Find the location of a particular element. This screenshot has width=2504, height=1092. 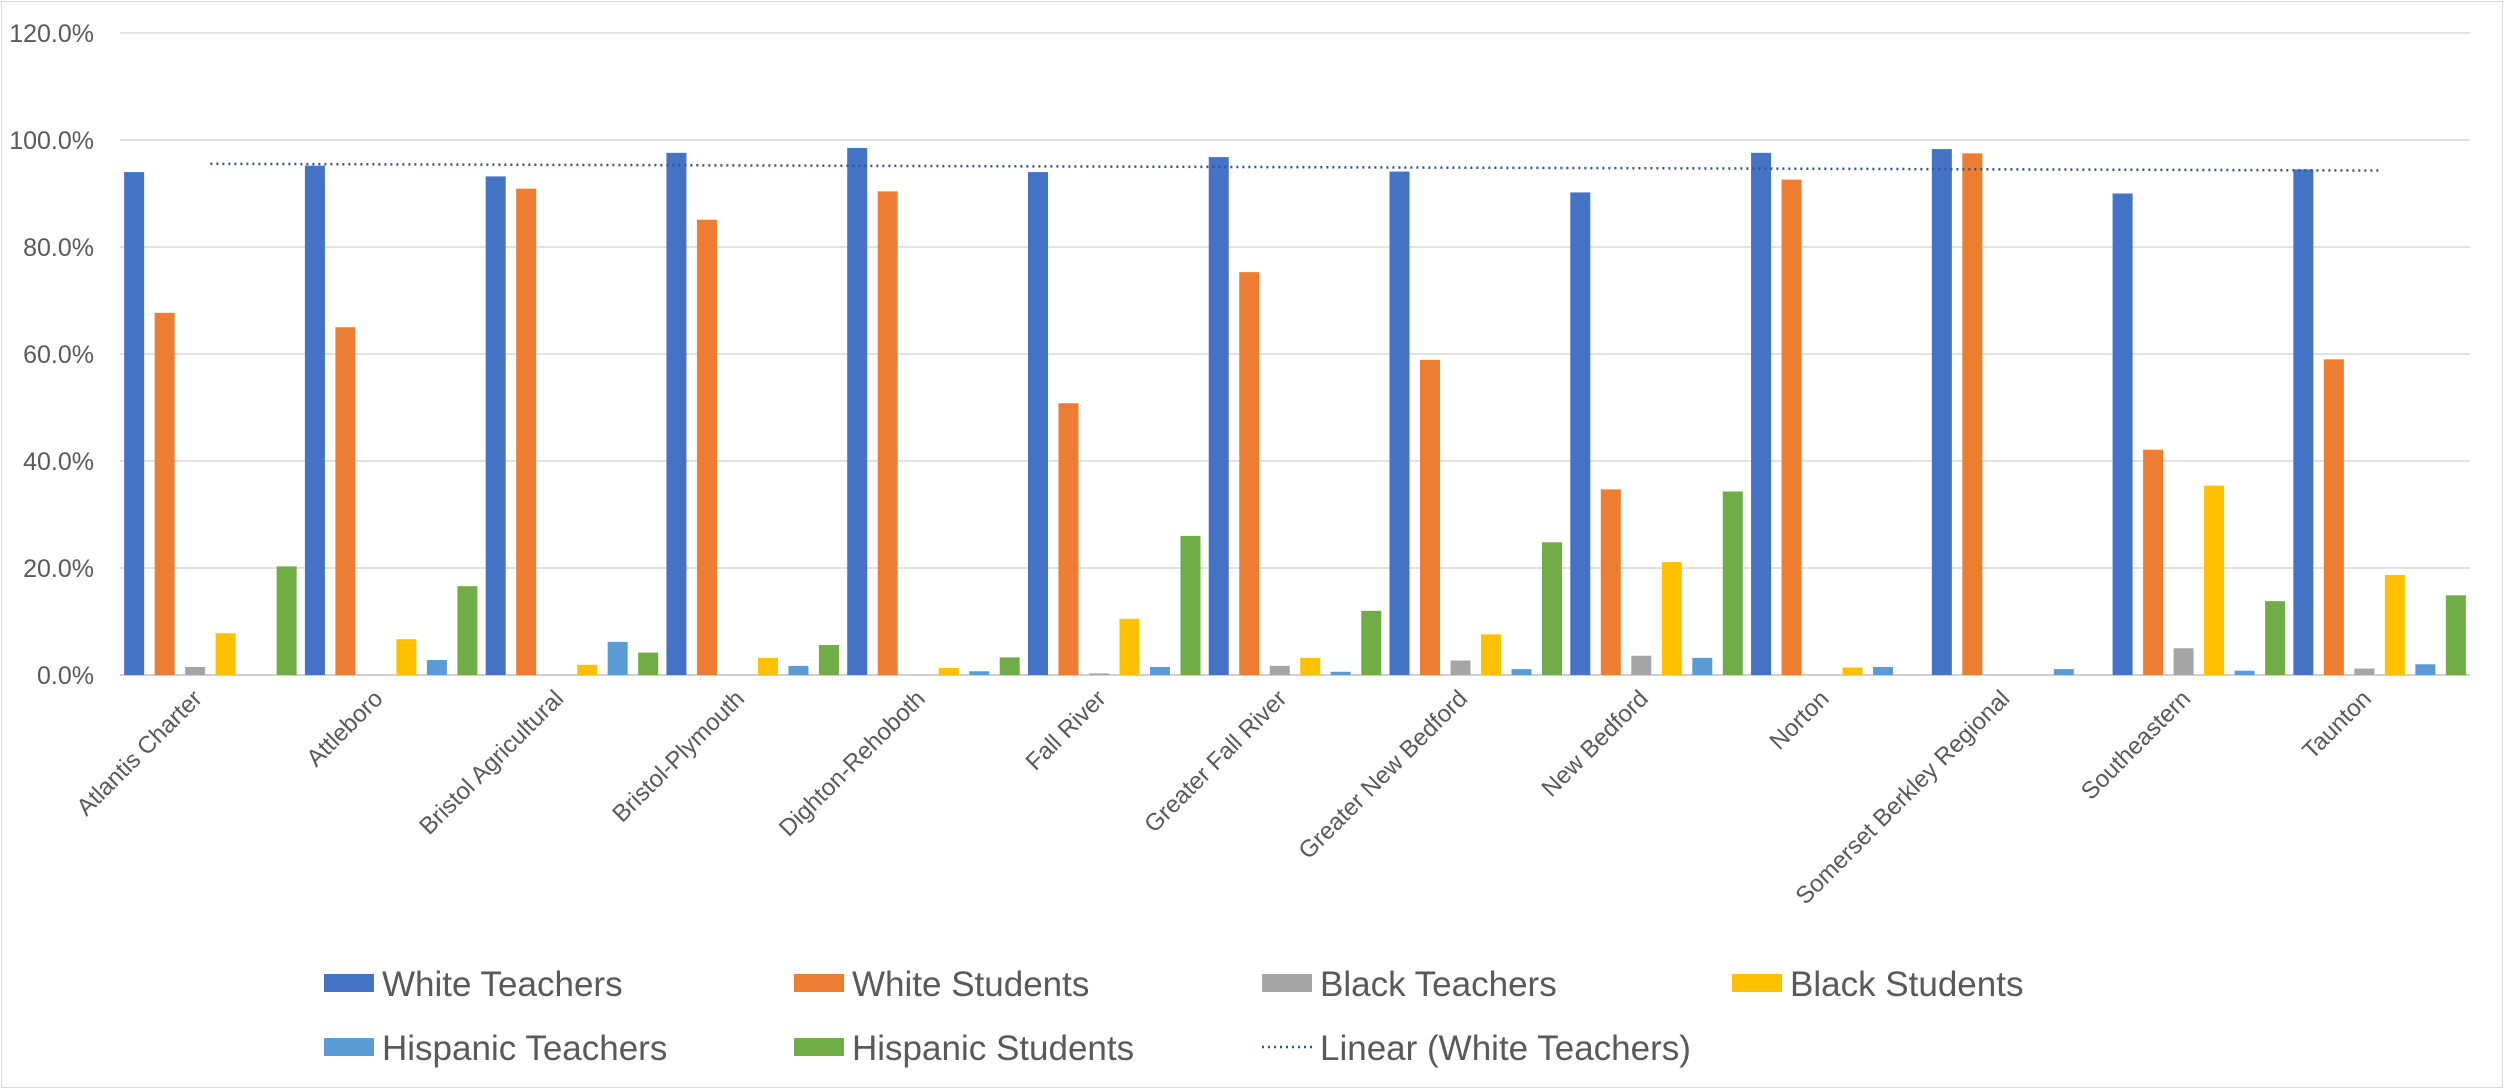

y-tick-label: 20.0% is located at coordinates (58, 569).